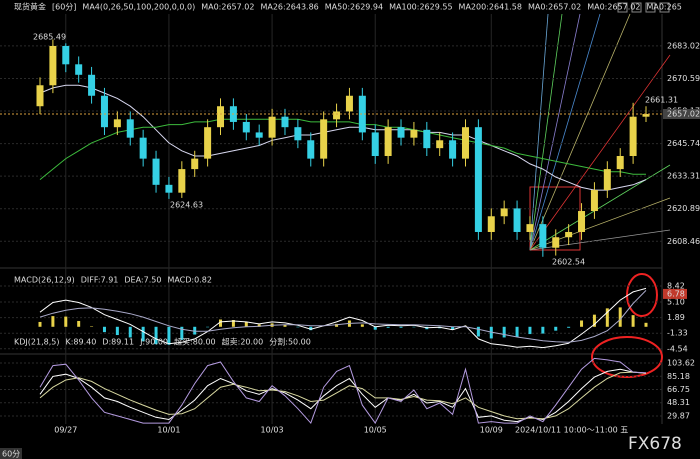 The width and height of the screenshot is (700, 459). I want to click on price-annotation: 2661.31, so click(661, 100).